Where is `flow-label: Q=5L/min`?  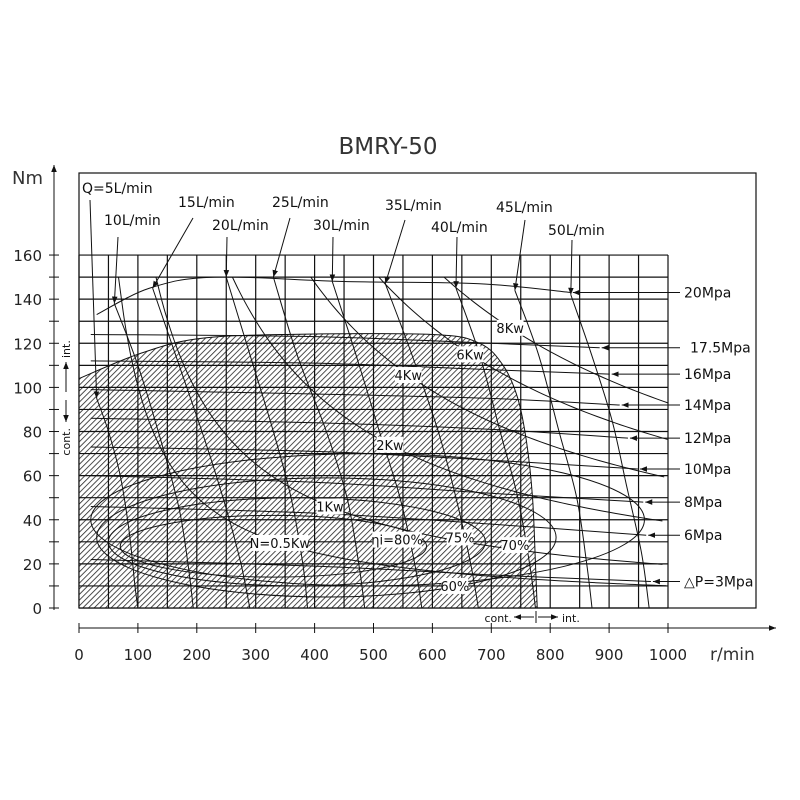
flow-label: Q=5L/min is located at coordinates (117, 189).